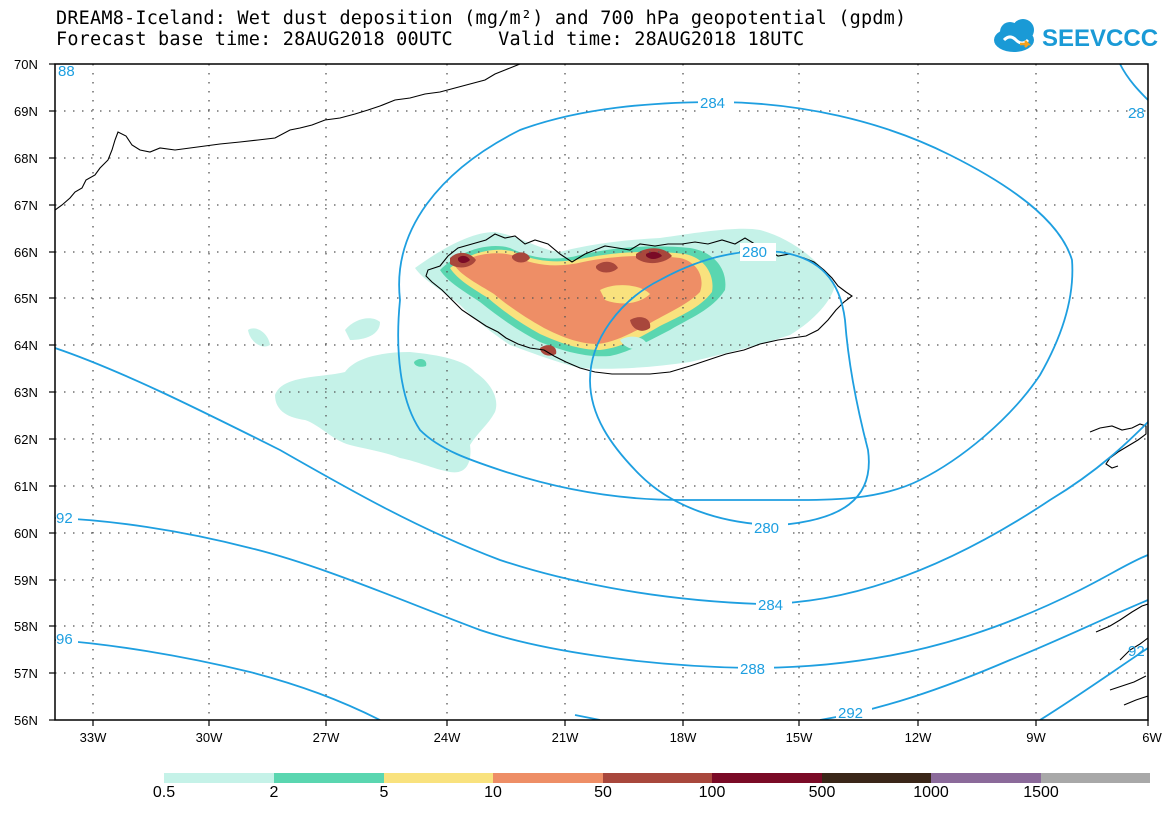 The width and height of the screenshot is (1175, 815). I want to click on iceland-coast, so click(639, 304).